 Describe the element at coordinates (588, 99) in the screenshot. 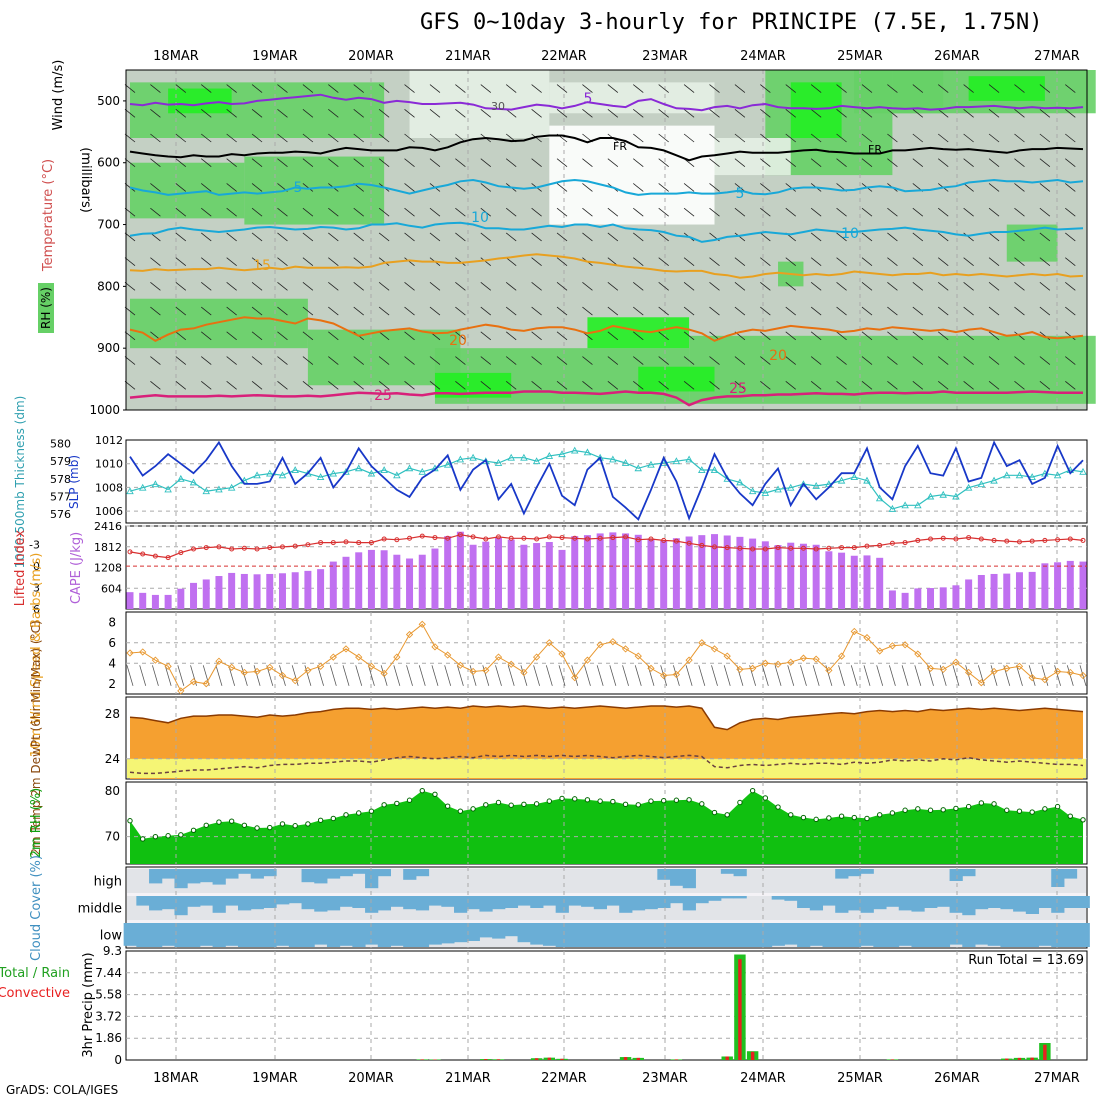

I see `contour-label: 5` at that location.